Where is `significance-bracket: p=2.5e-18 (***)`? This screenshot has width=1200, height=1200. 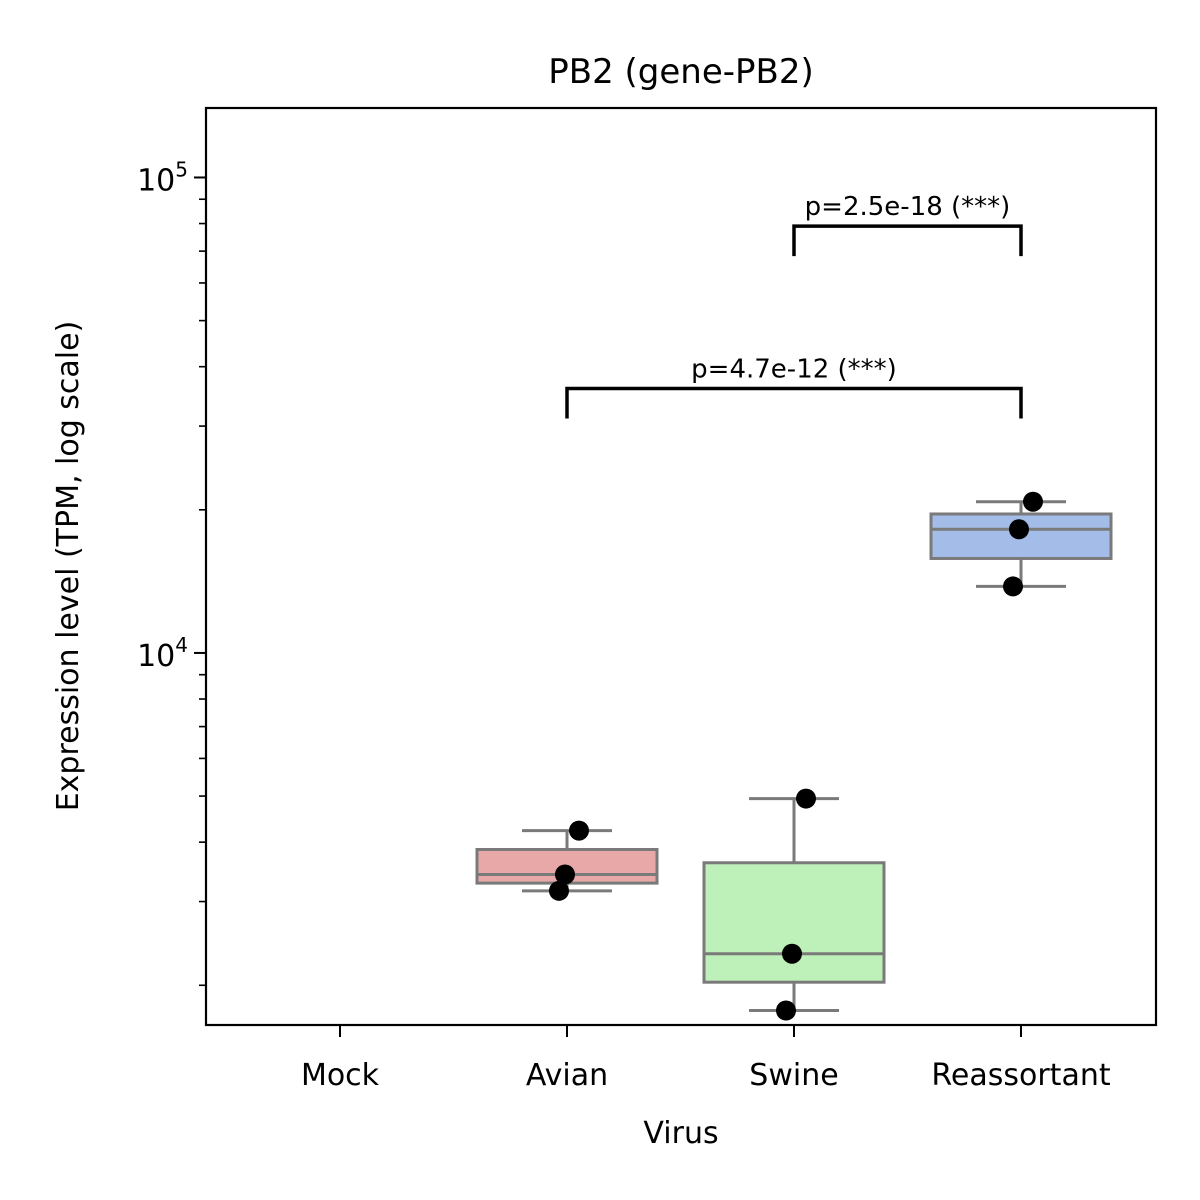 significance-bracket: p=2.5e-18 (***) is located at coordinates (907, 224).